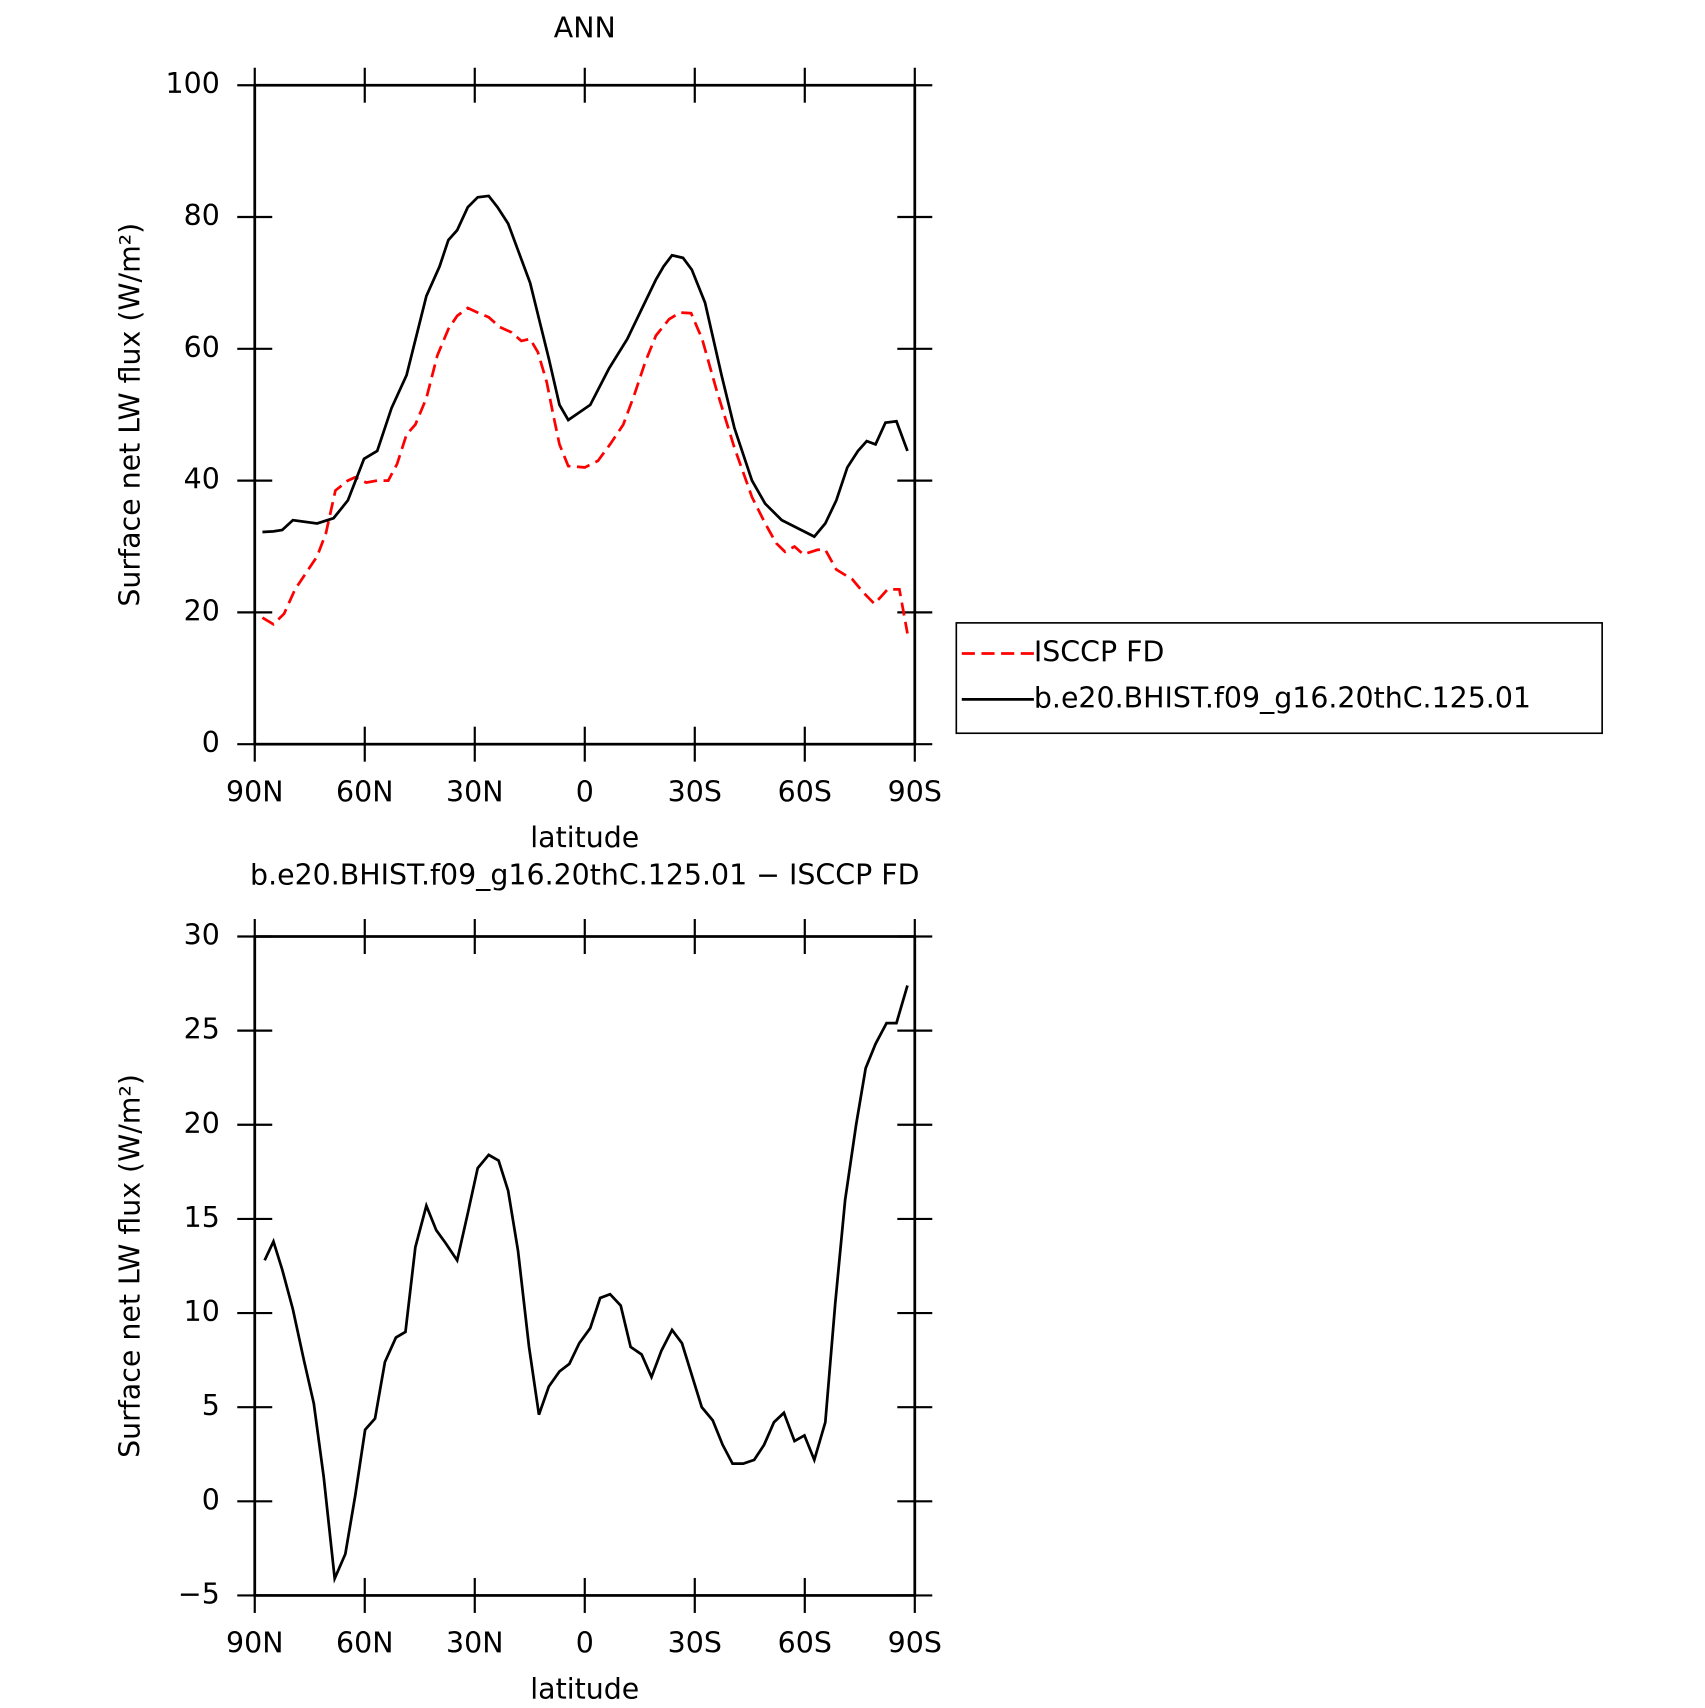 The width and height of the screenshot is (1705, 1708). I want to click on y-tick-label: 10, so click(202, 1311).